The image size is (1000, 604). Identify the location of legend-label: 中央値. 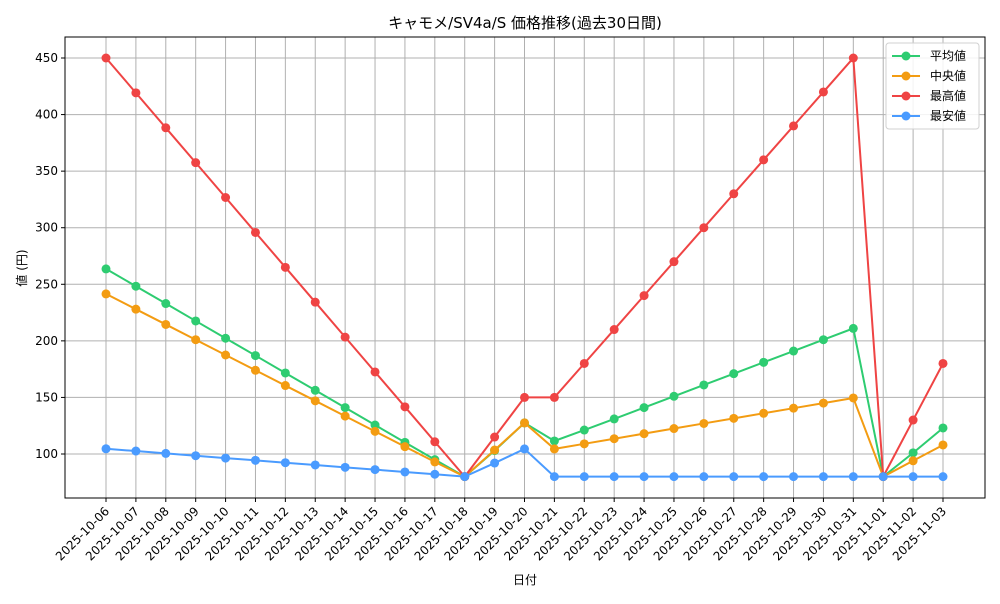
(948, 75).